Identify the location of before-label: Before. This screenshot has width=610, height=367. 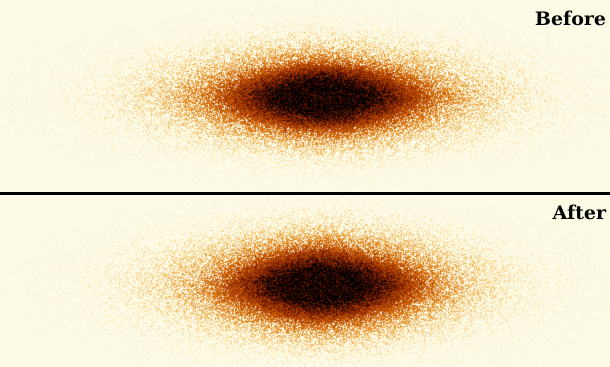
(570, 19).